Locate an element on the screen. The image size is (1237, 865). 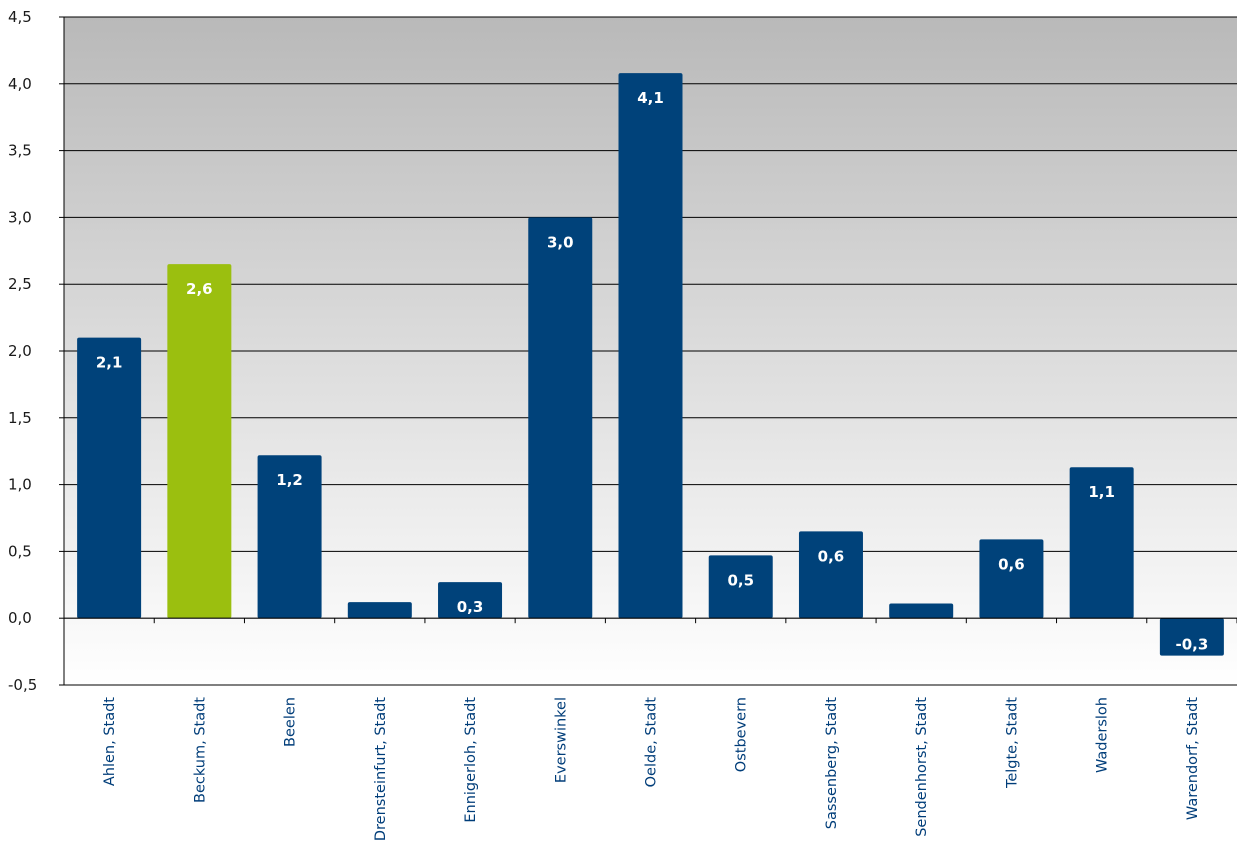
data-label: 2,1 is located at coordinates (109, 363).